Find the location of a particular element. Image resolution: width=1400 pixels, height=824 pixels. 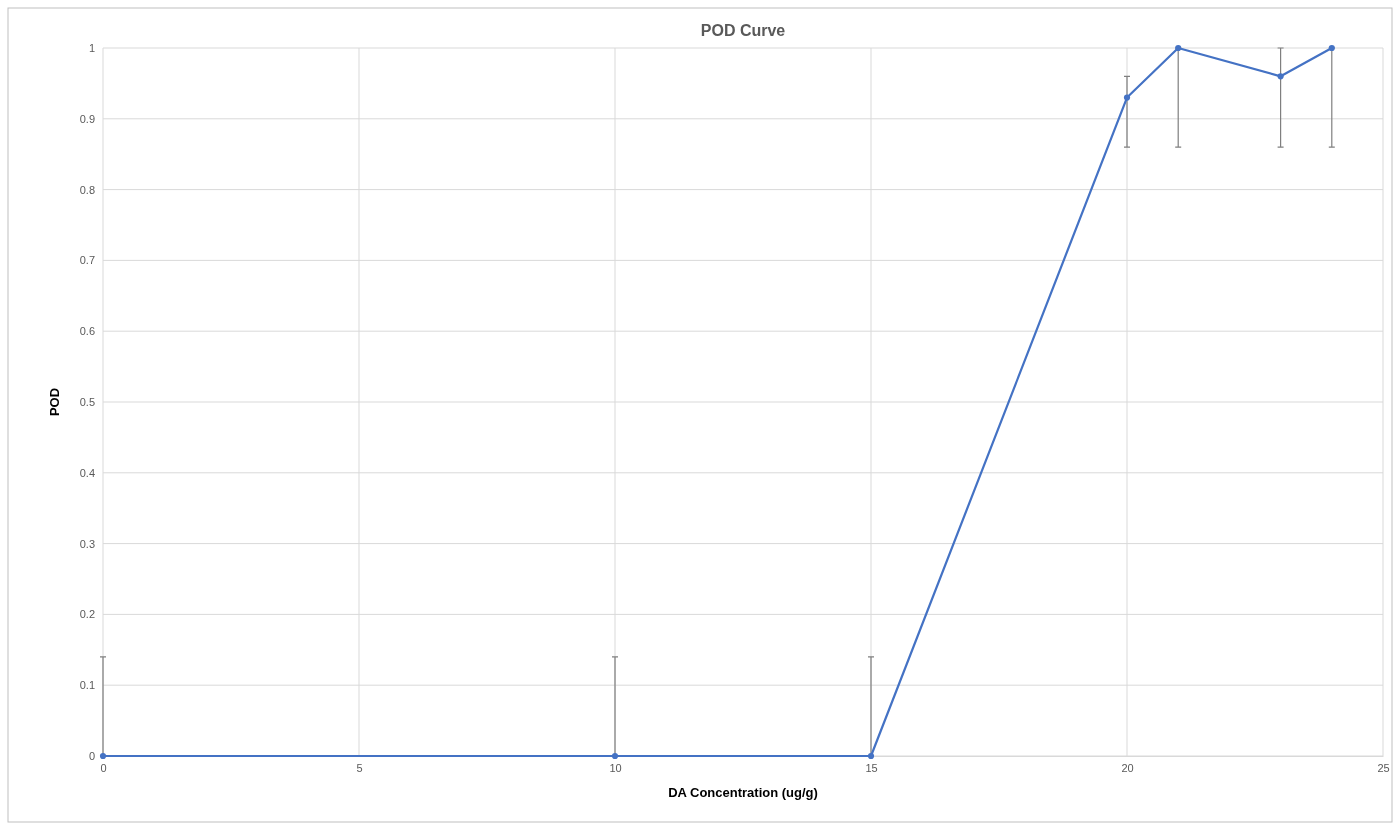

x-tick-label: 0 is located at coordinates (103, 767).